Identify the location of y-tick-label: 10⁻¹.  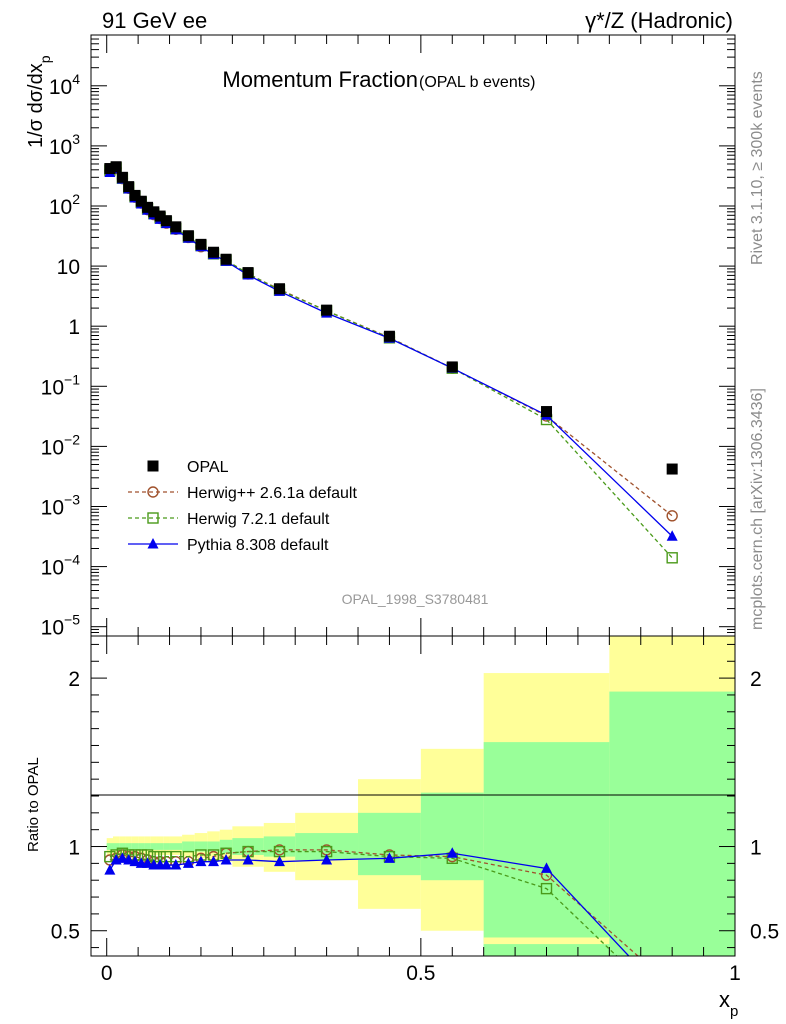
(61, 385).